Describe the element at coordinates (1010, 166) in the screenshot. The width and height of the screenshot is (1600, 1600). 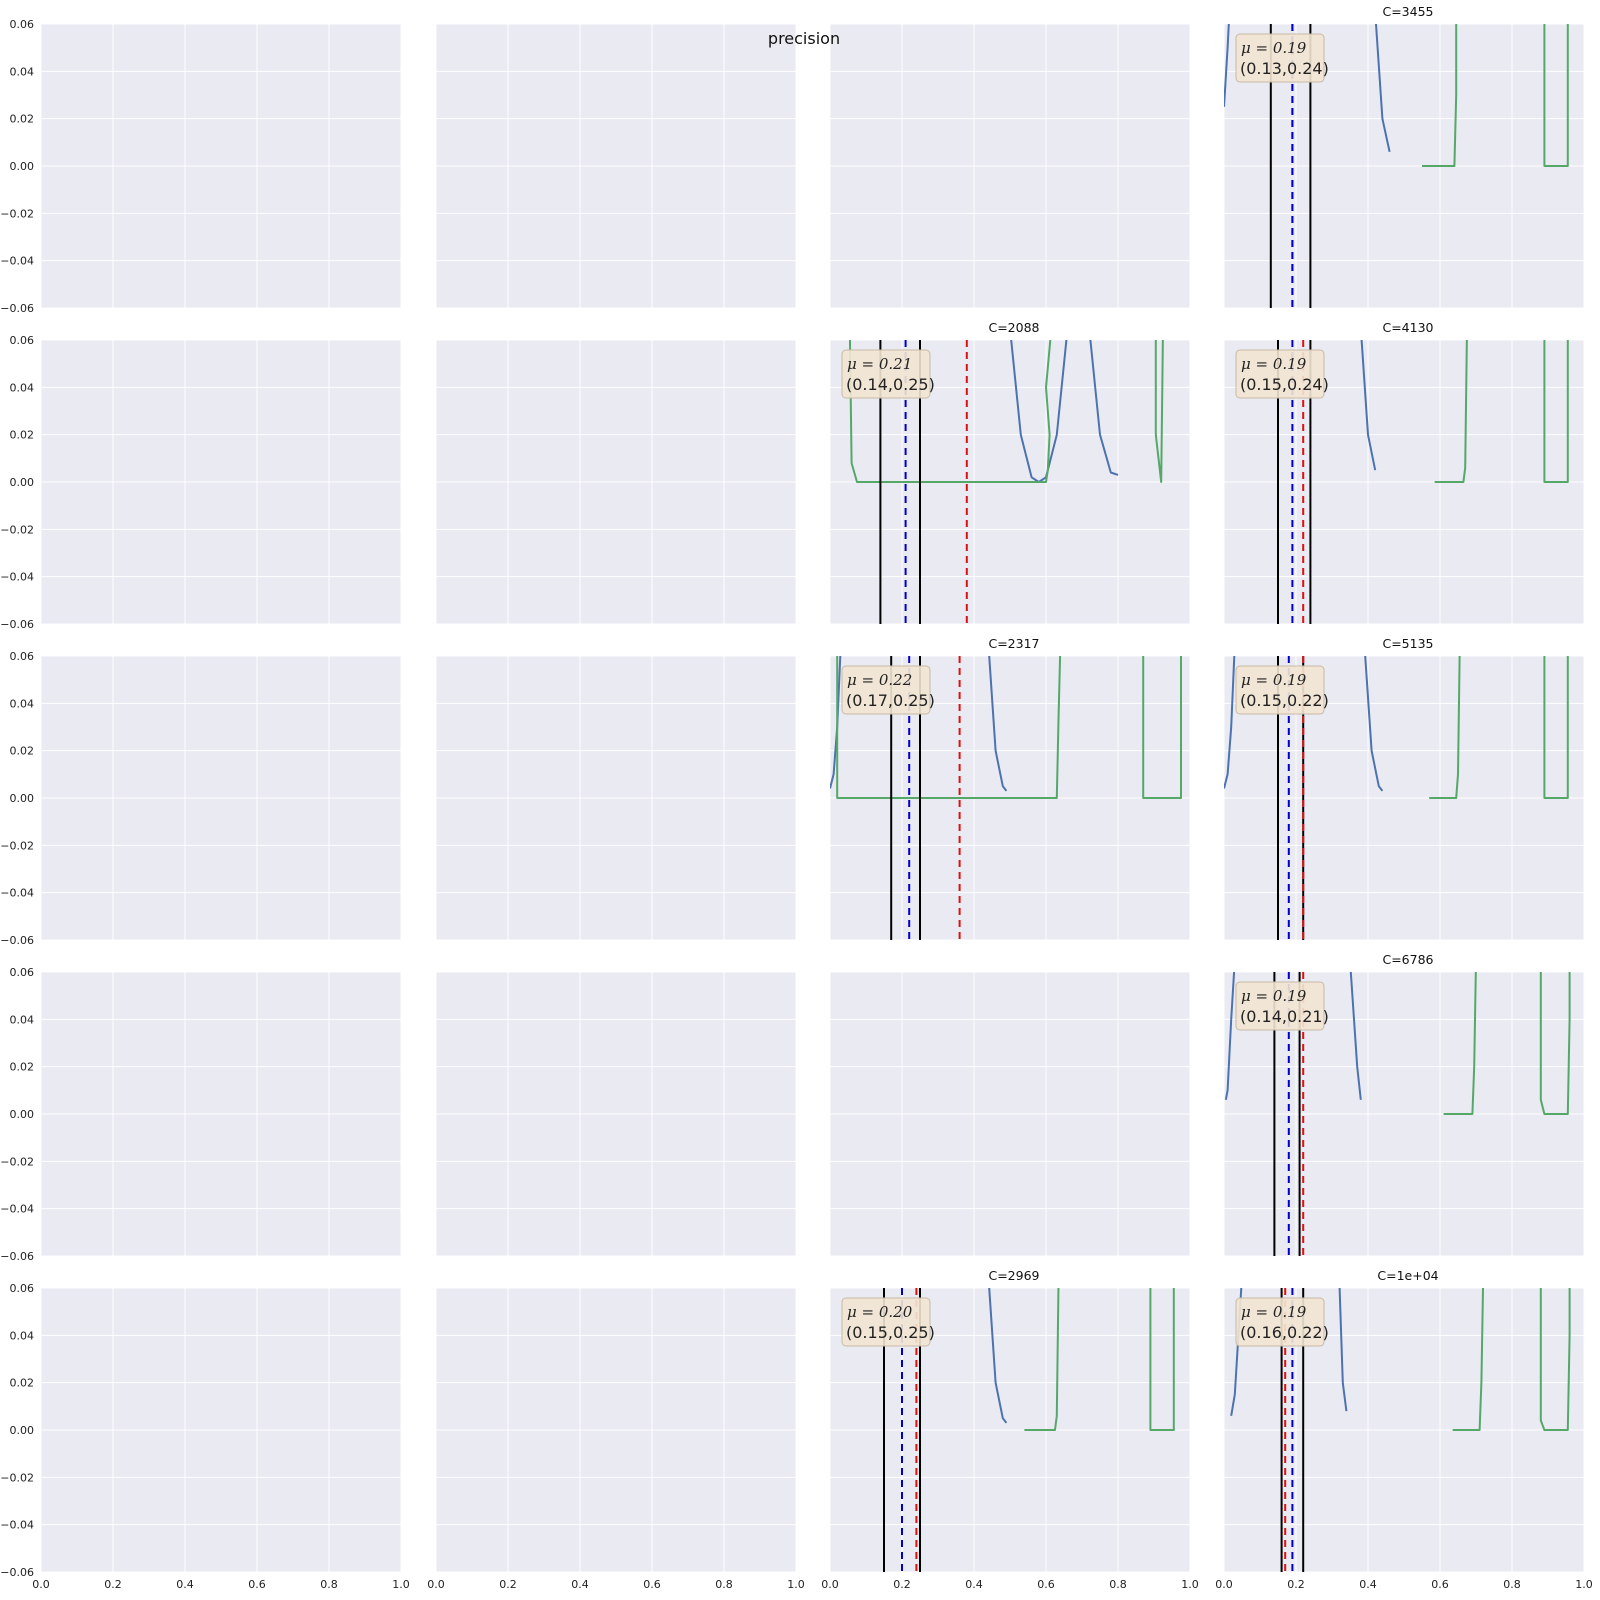
I see `subplot-r0-c2` at that location.